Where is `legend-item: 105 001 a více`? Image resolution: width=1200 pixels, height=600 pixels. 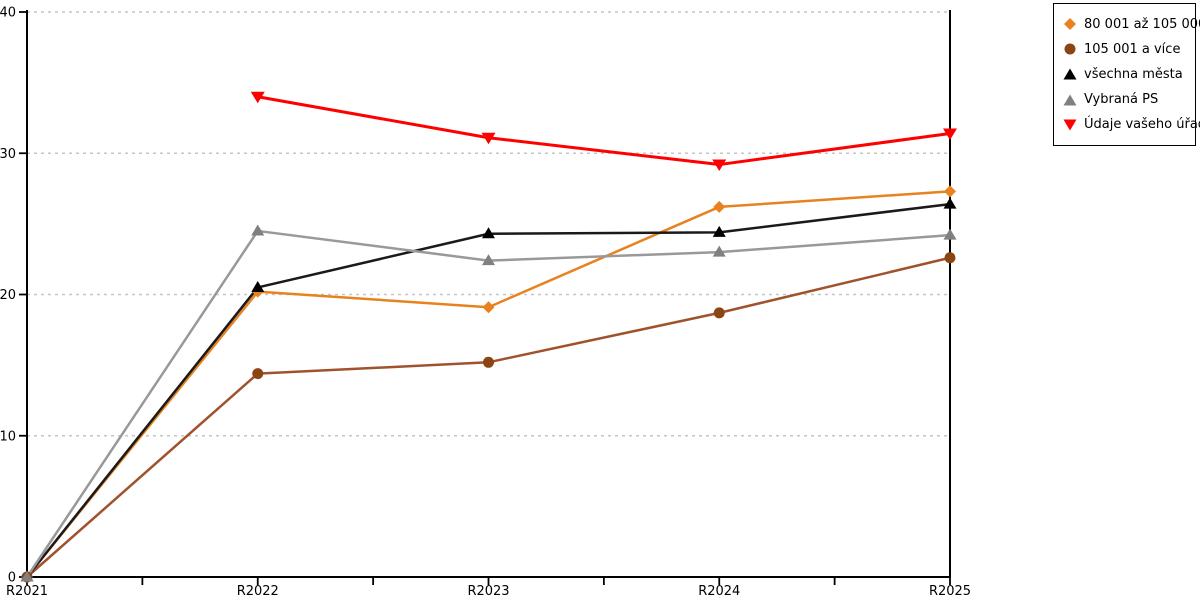
legend-item: 105 001 a více is located at coordinates (1127, 49).